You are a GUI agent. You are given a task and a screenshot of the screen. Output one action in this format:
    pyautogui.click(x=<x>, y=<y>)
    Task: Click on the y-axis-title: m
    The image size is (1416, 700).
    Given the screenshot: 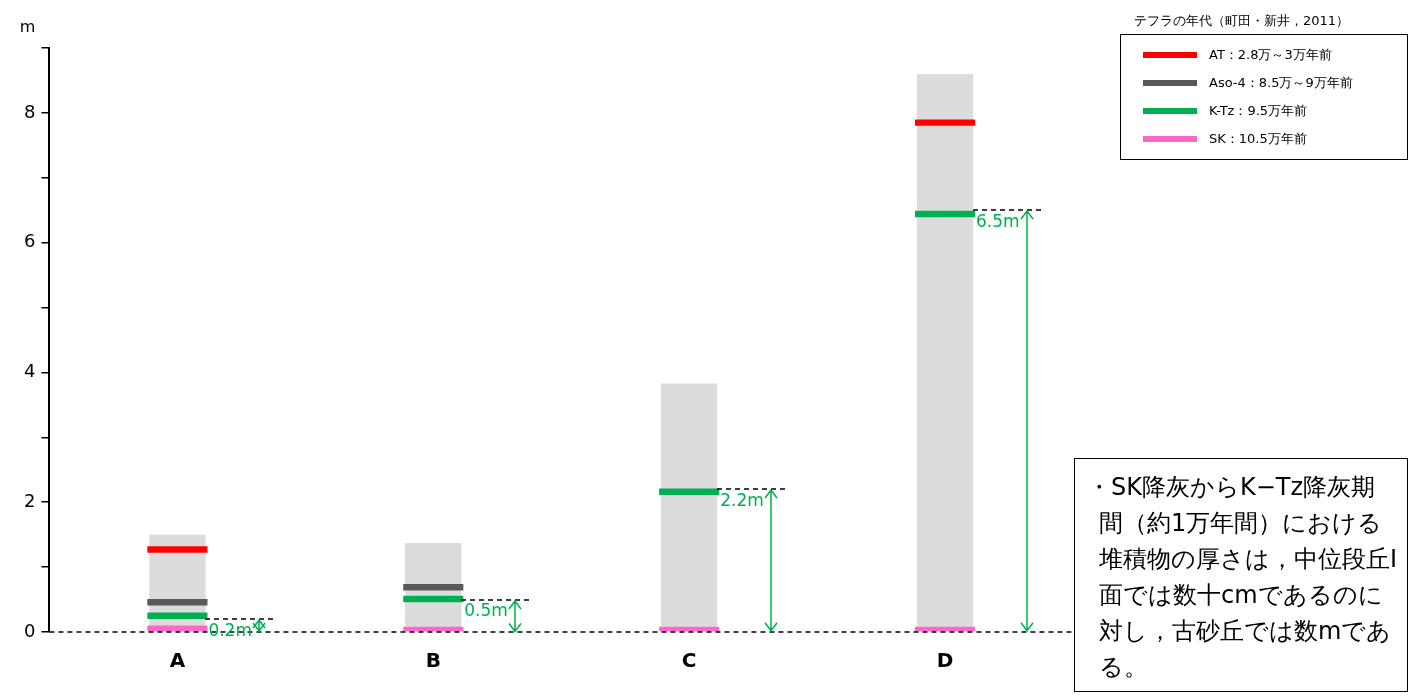 What is the action you would take?
    pyautogui.click(x=27, y=27)
    